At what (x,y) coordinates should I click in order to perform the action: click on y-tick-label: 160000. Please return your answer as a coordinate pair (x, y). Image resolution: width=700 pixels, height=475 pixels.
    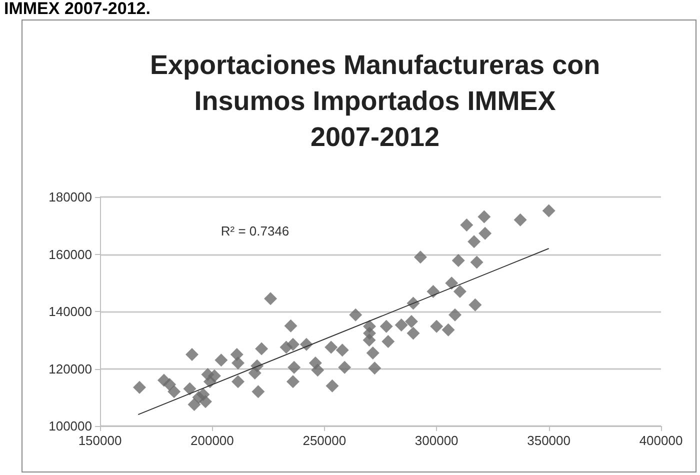
    Looking at the image, I should click on (70, 254).